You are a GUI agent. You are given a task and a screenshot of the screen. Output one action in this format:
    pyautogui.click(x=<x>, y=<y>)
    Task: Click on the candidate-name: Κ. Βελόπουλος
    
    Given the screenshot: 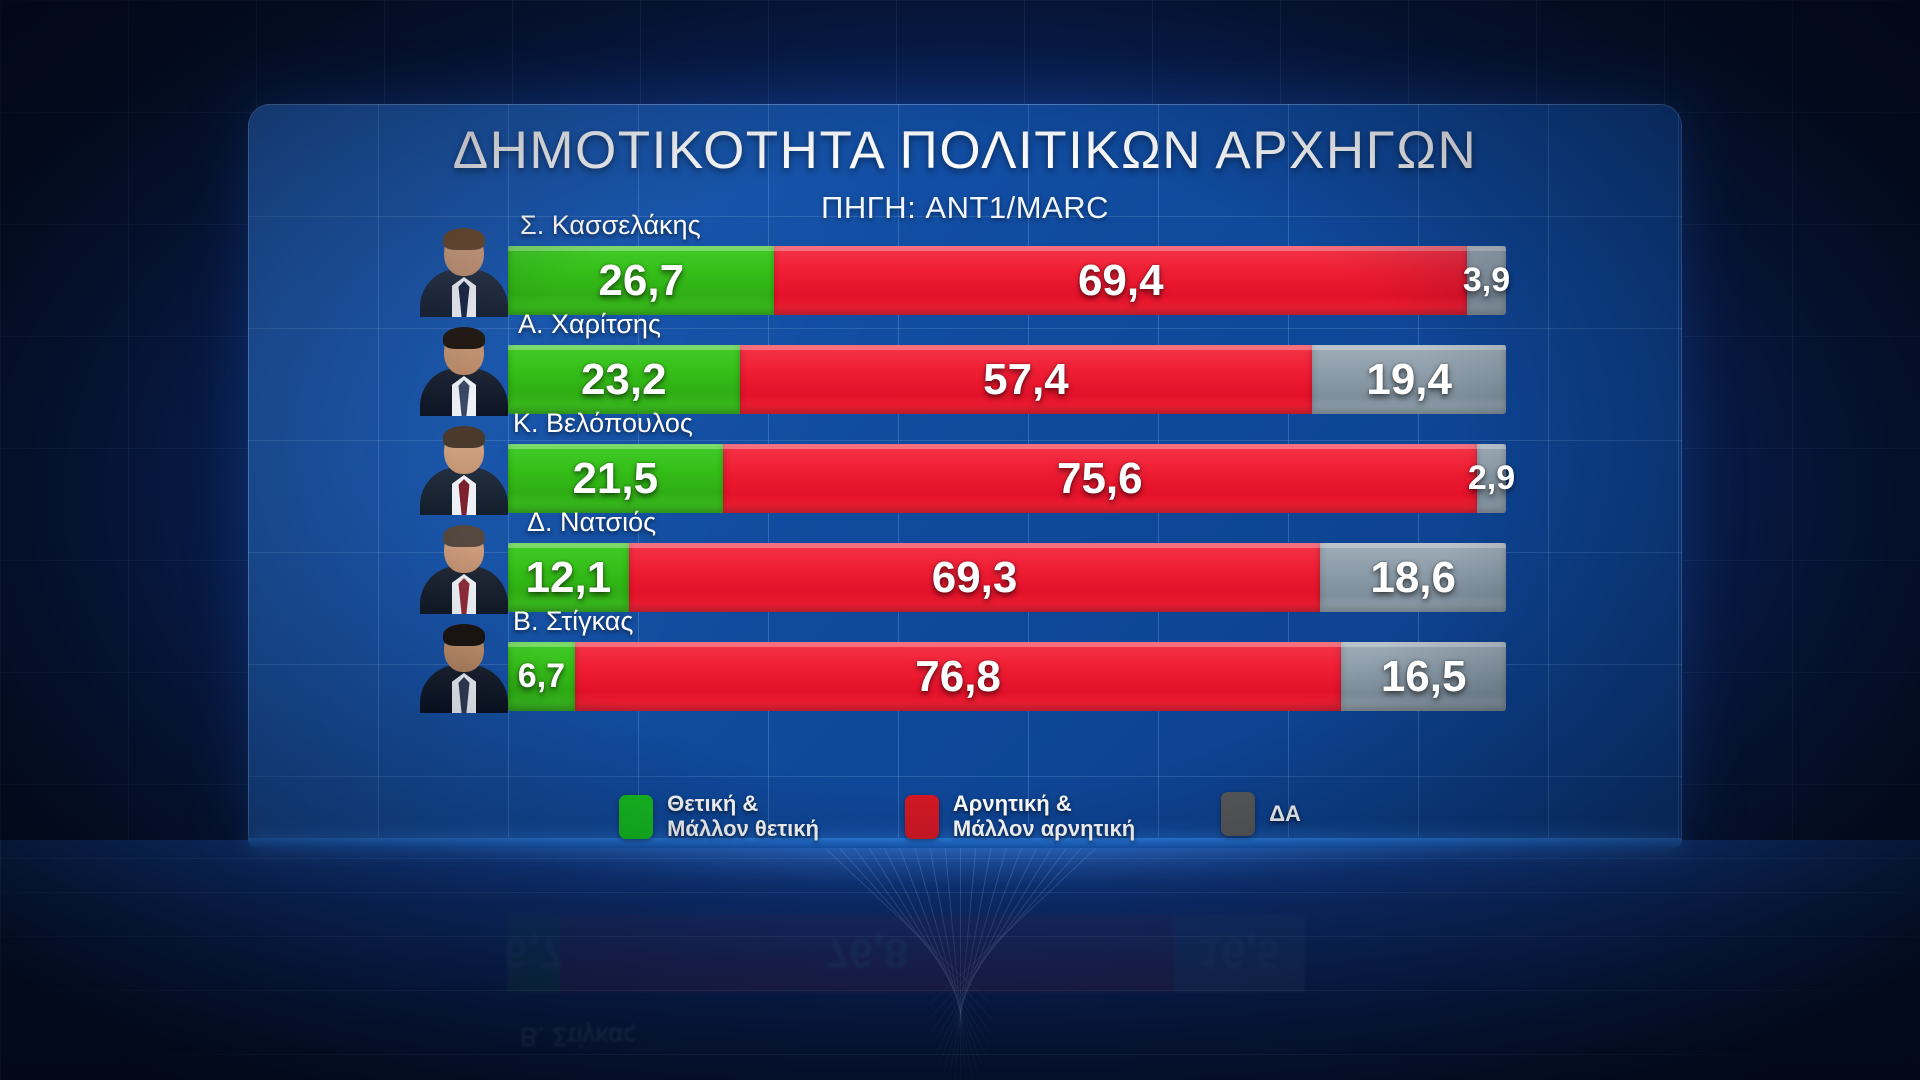 What is the action you would take?
    pyautogui.click(x=603, y=423)
    